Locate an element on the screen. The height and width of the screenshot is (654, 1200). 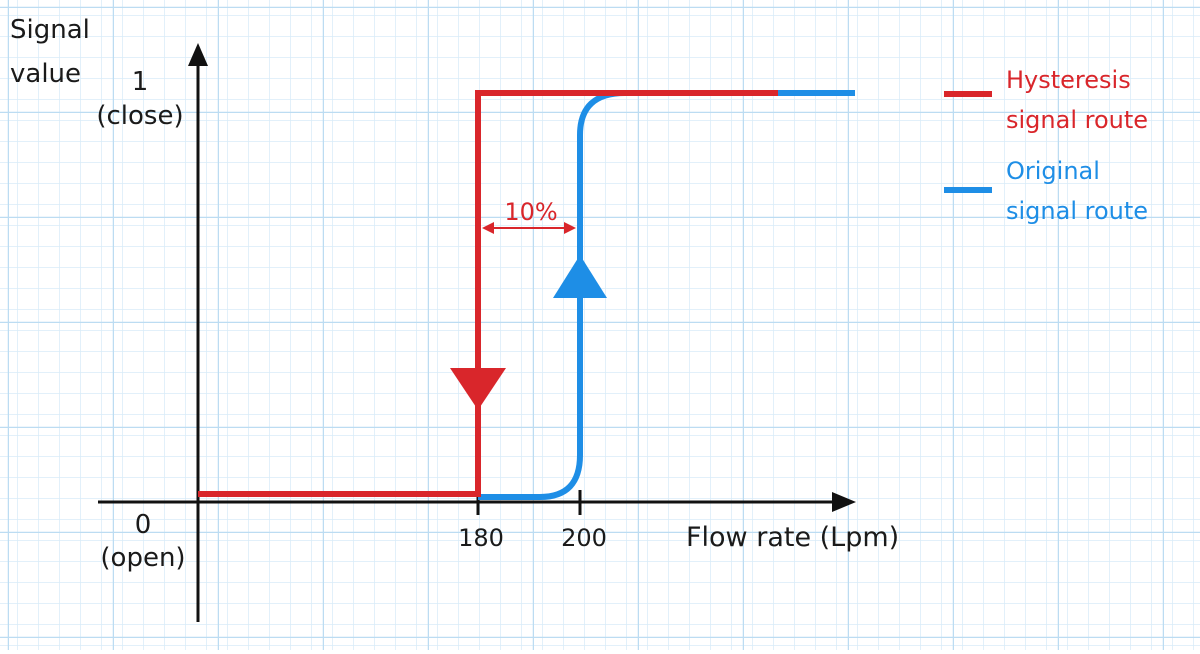
x-axis-arrow is located at coordinates (844, 502).